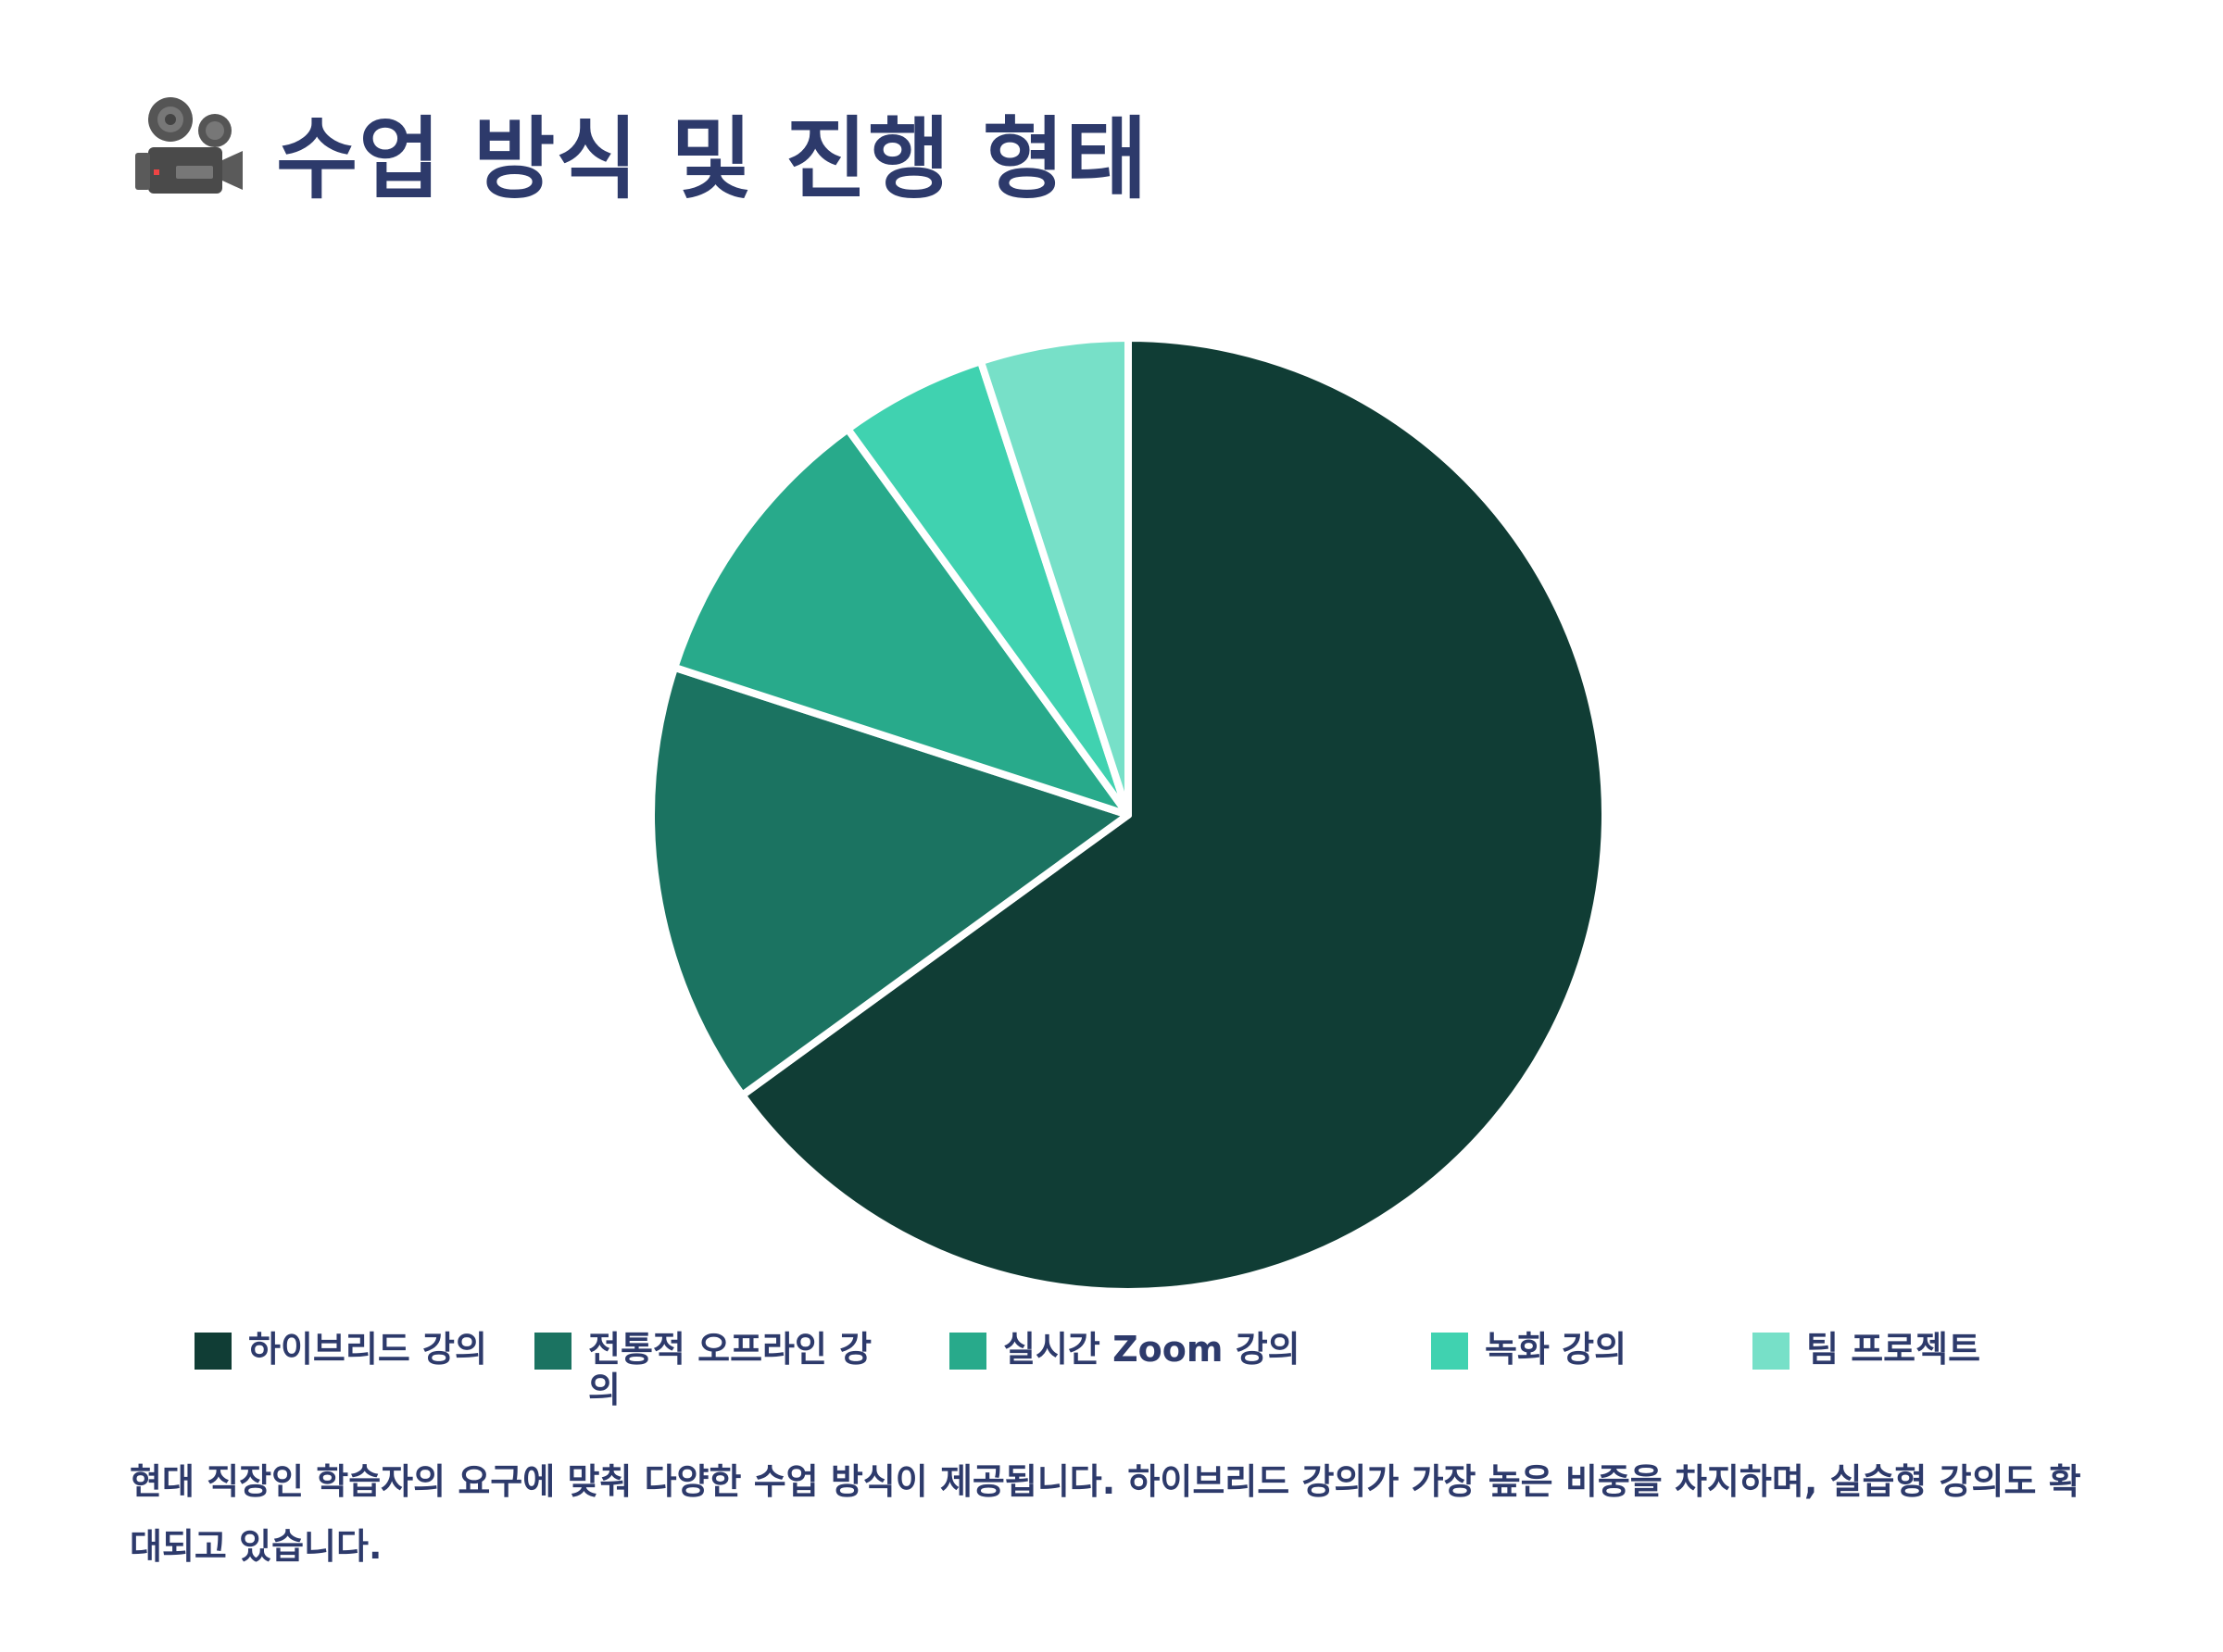  Describe the element at coordinates (1893, 1349) in the screenshot. I see `legend-label: 팀 프로젝트` at that location.